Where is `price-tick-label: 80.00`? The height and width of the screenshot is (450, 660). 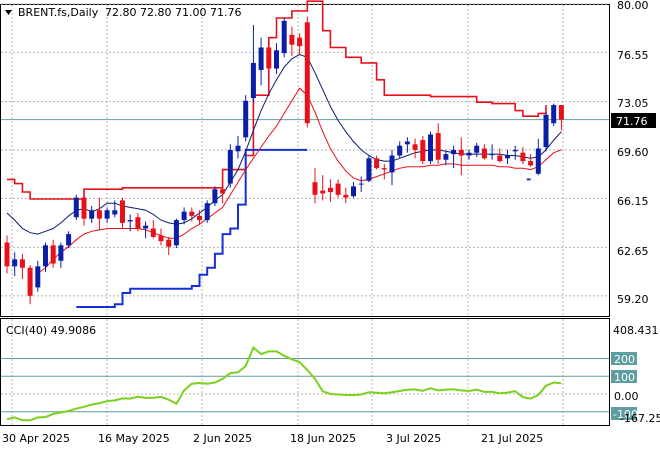
price-tick-label: 80.00 is located at coordinates (633, 6).